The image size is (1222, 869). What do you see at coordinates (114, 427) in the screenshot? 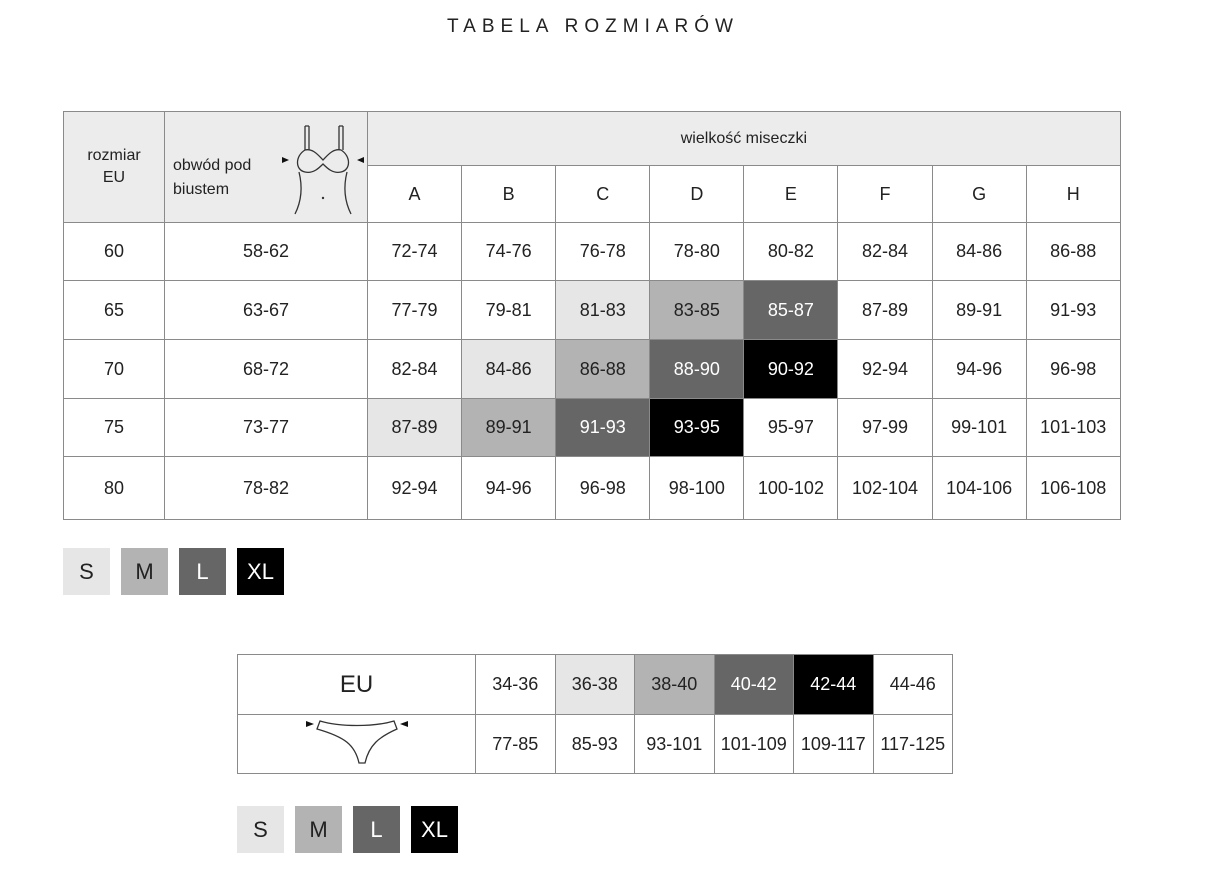
I see `band-size: 75` at bounding box center [114, 427].